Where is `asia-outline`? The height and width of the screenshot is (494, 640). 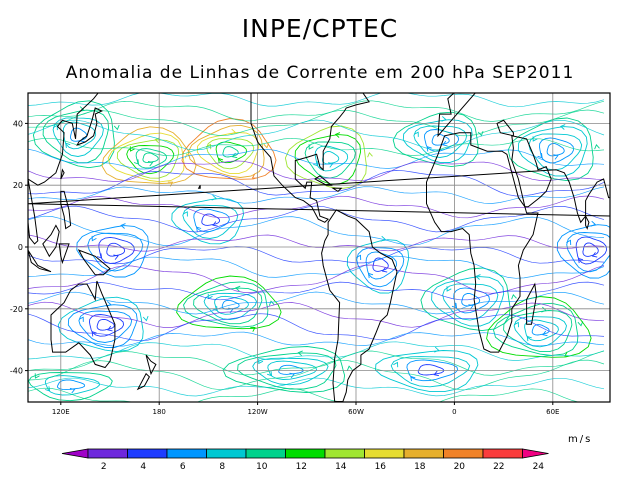
asia-outline is located at coordinates (33, 169).